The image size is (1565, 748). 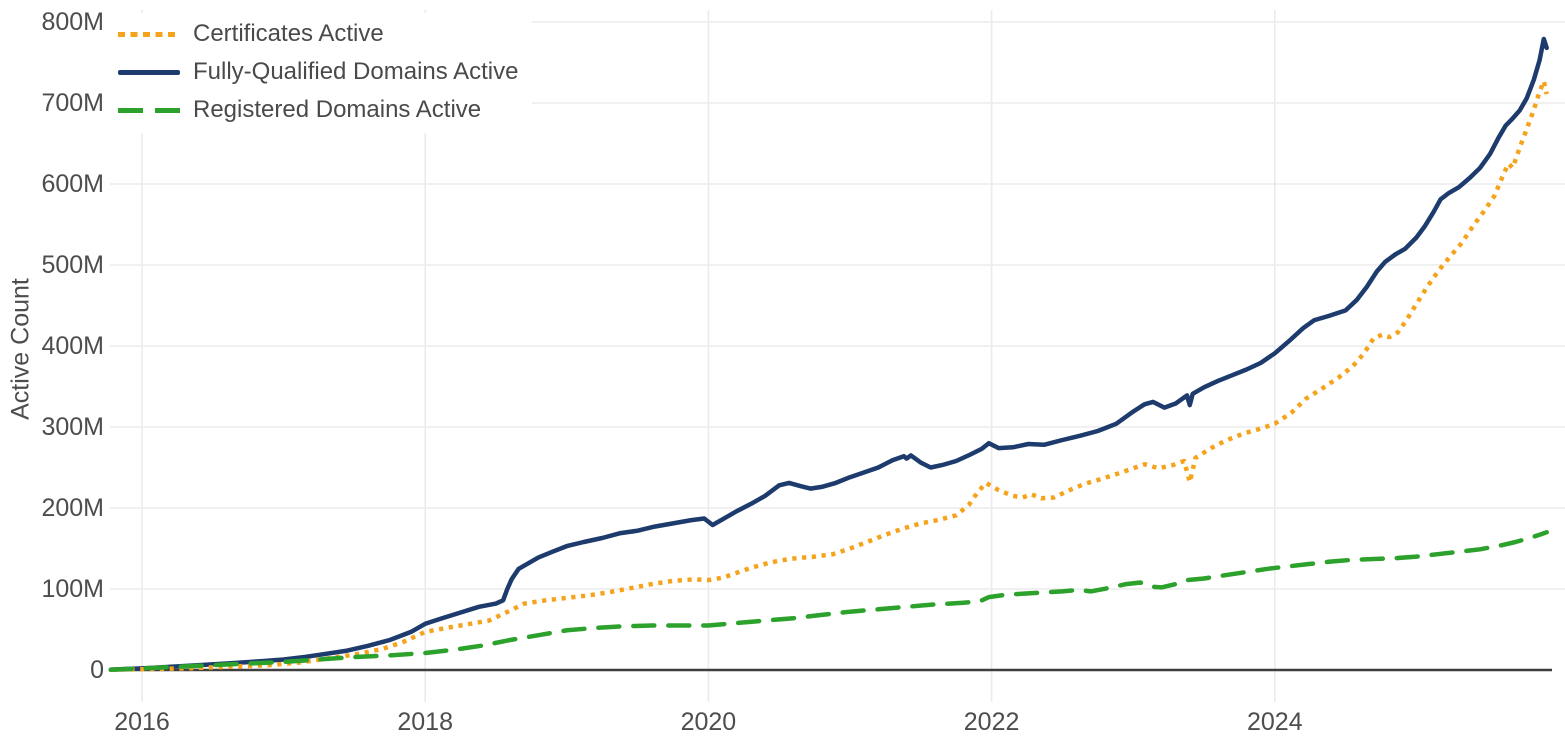 I want to click on dotted-line-swatch-icon, so click(x=149, y=34).